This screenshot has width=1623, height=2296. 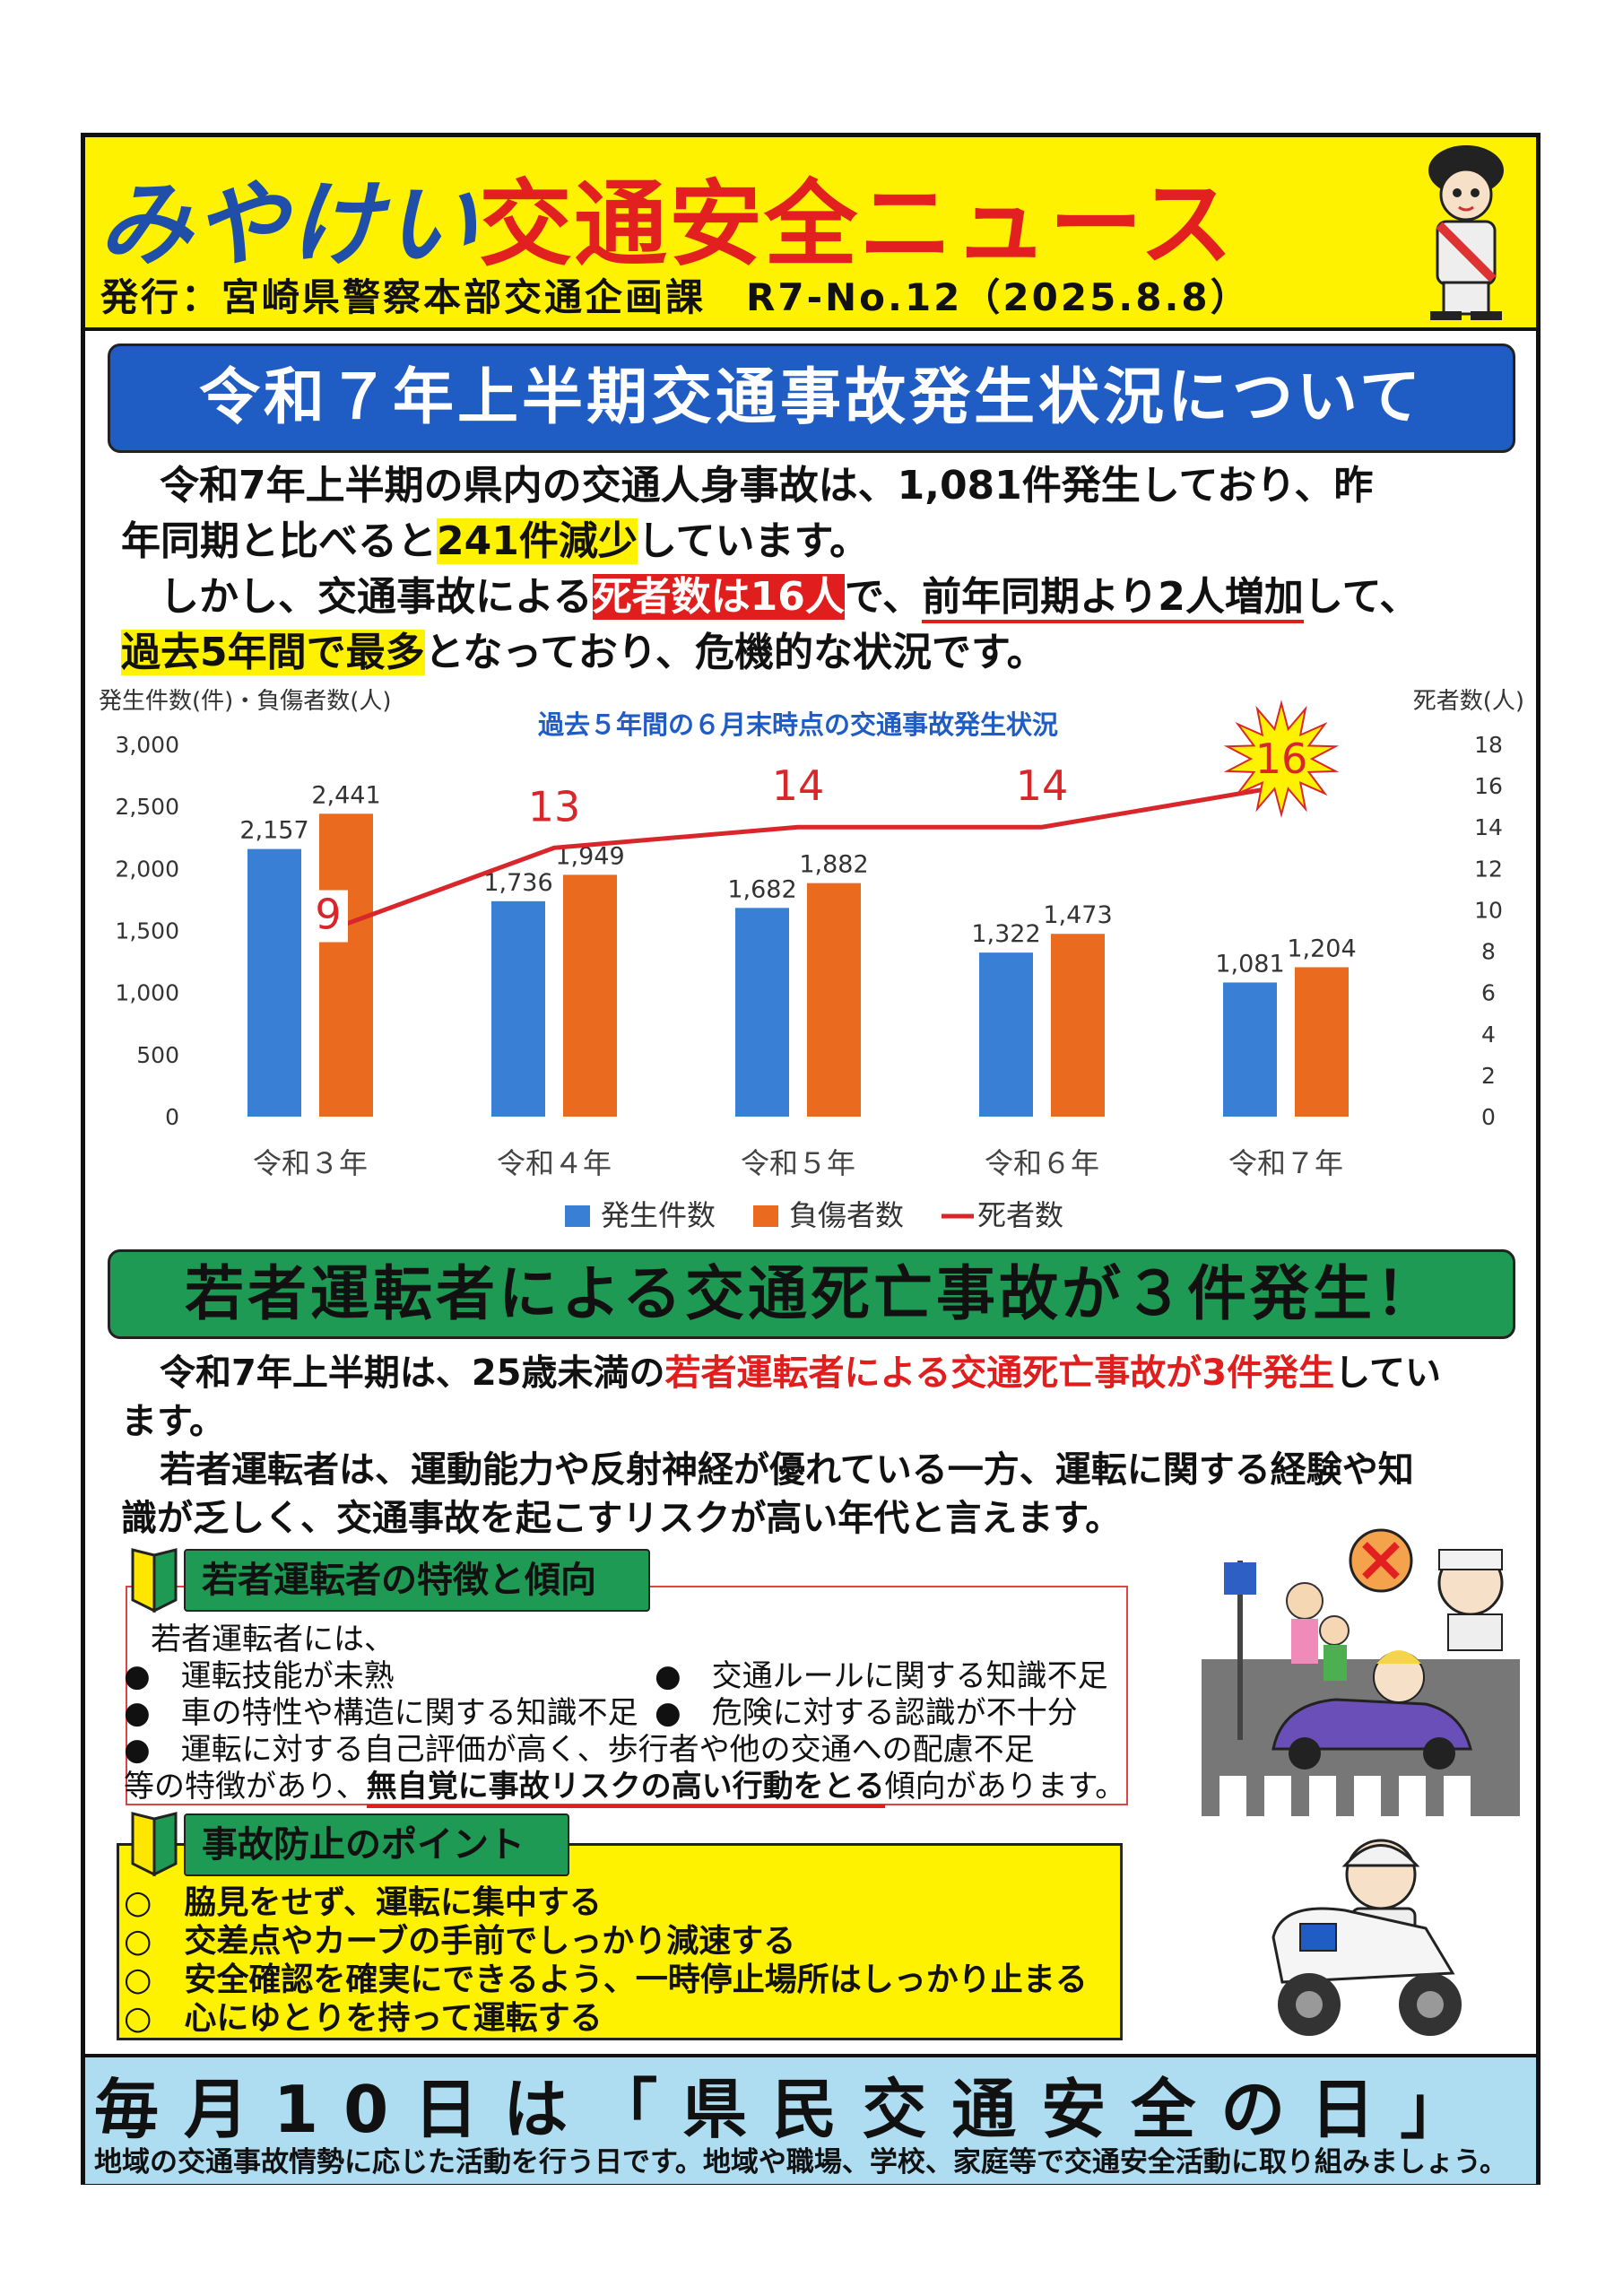 What do you see at coordinates (1488, 827) in the screenshot?
I see `chart-ytick-right: 14` at bounding box center [1488, 827].